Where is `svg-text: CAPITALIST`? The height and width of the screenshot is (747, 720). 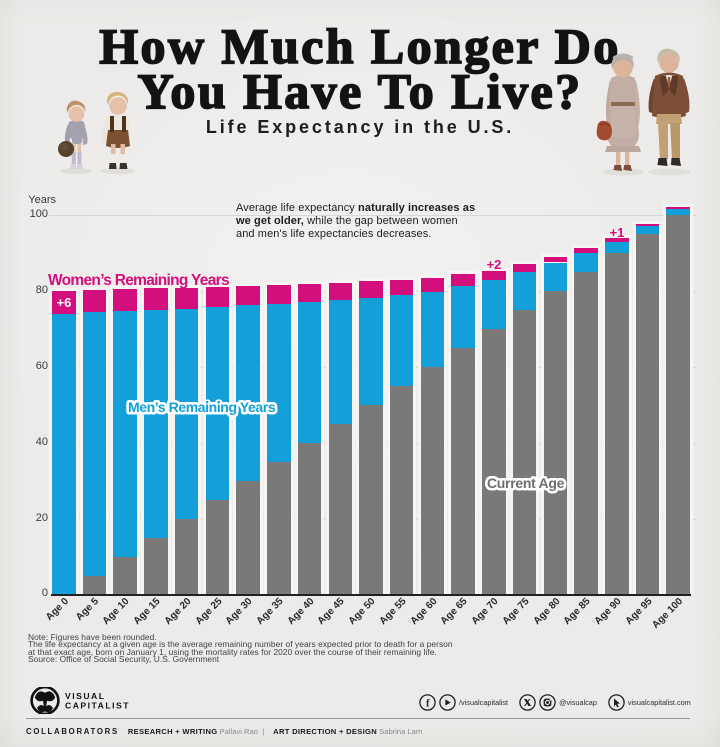
svg-text: CAPITALIST is located at coordinates (97, 706).